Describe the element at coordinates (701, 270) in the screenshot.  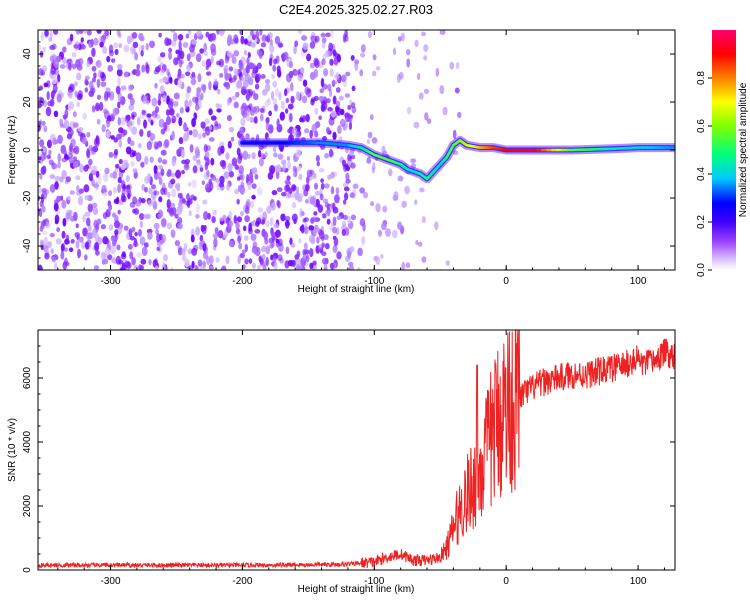
I see `colorbar-tick-label: 0.0` at that location.